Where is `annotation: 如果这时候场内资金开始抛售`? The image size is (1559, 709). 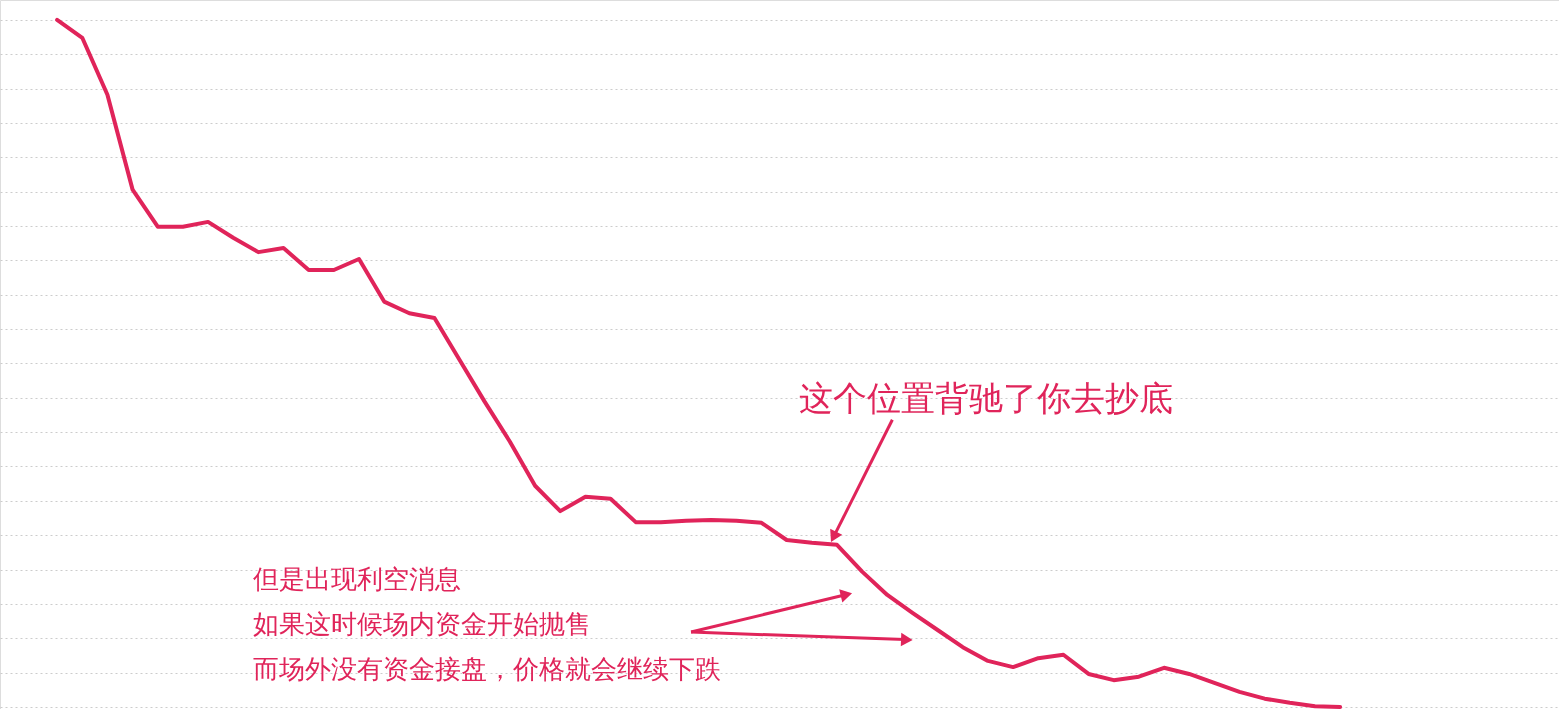
annotation: 如果这时候场内资金开始抛售 is located at coordinates (422, 623).